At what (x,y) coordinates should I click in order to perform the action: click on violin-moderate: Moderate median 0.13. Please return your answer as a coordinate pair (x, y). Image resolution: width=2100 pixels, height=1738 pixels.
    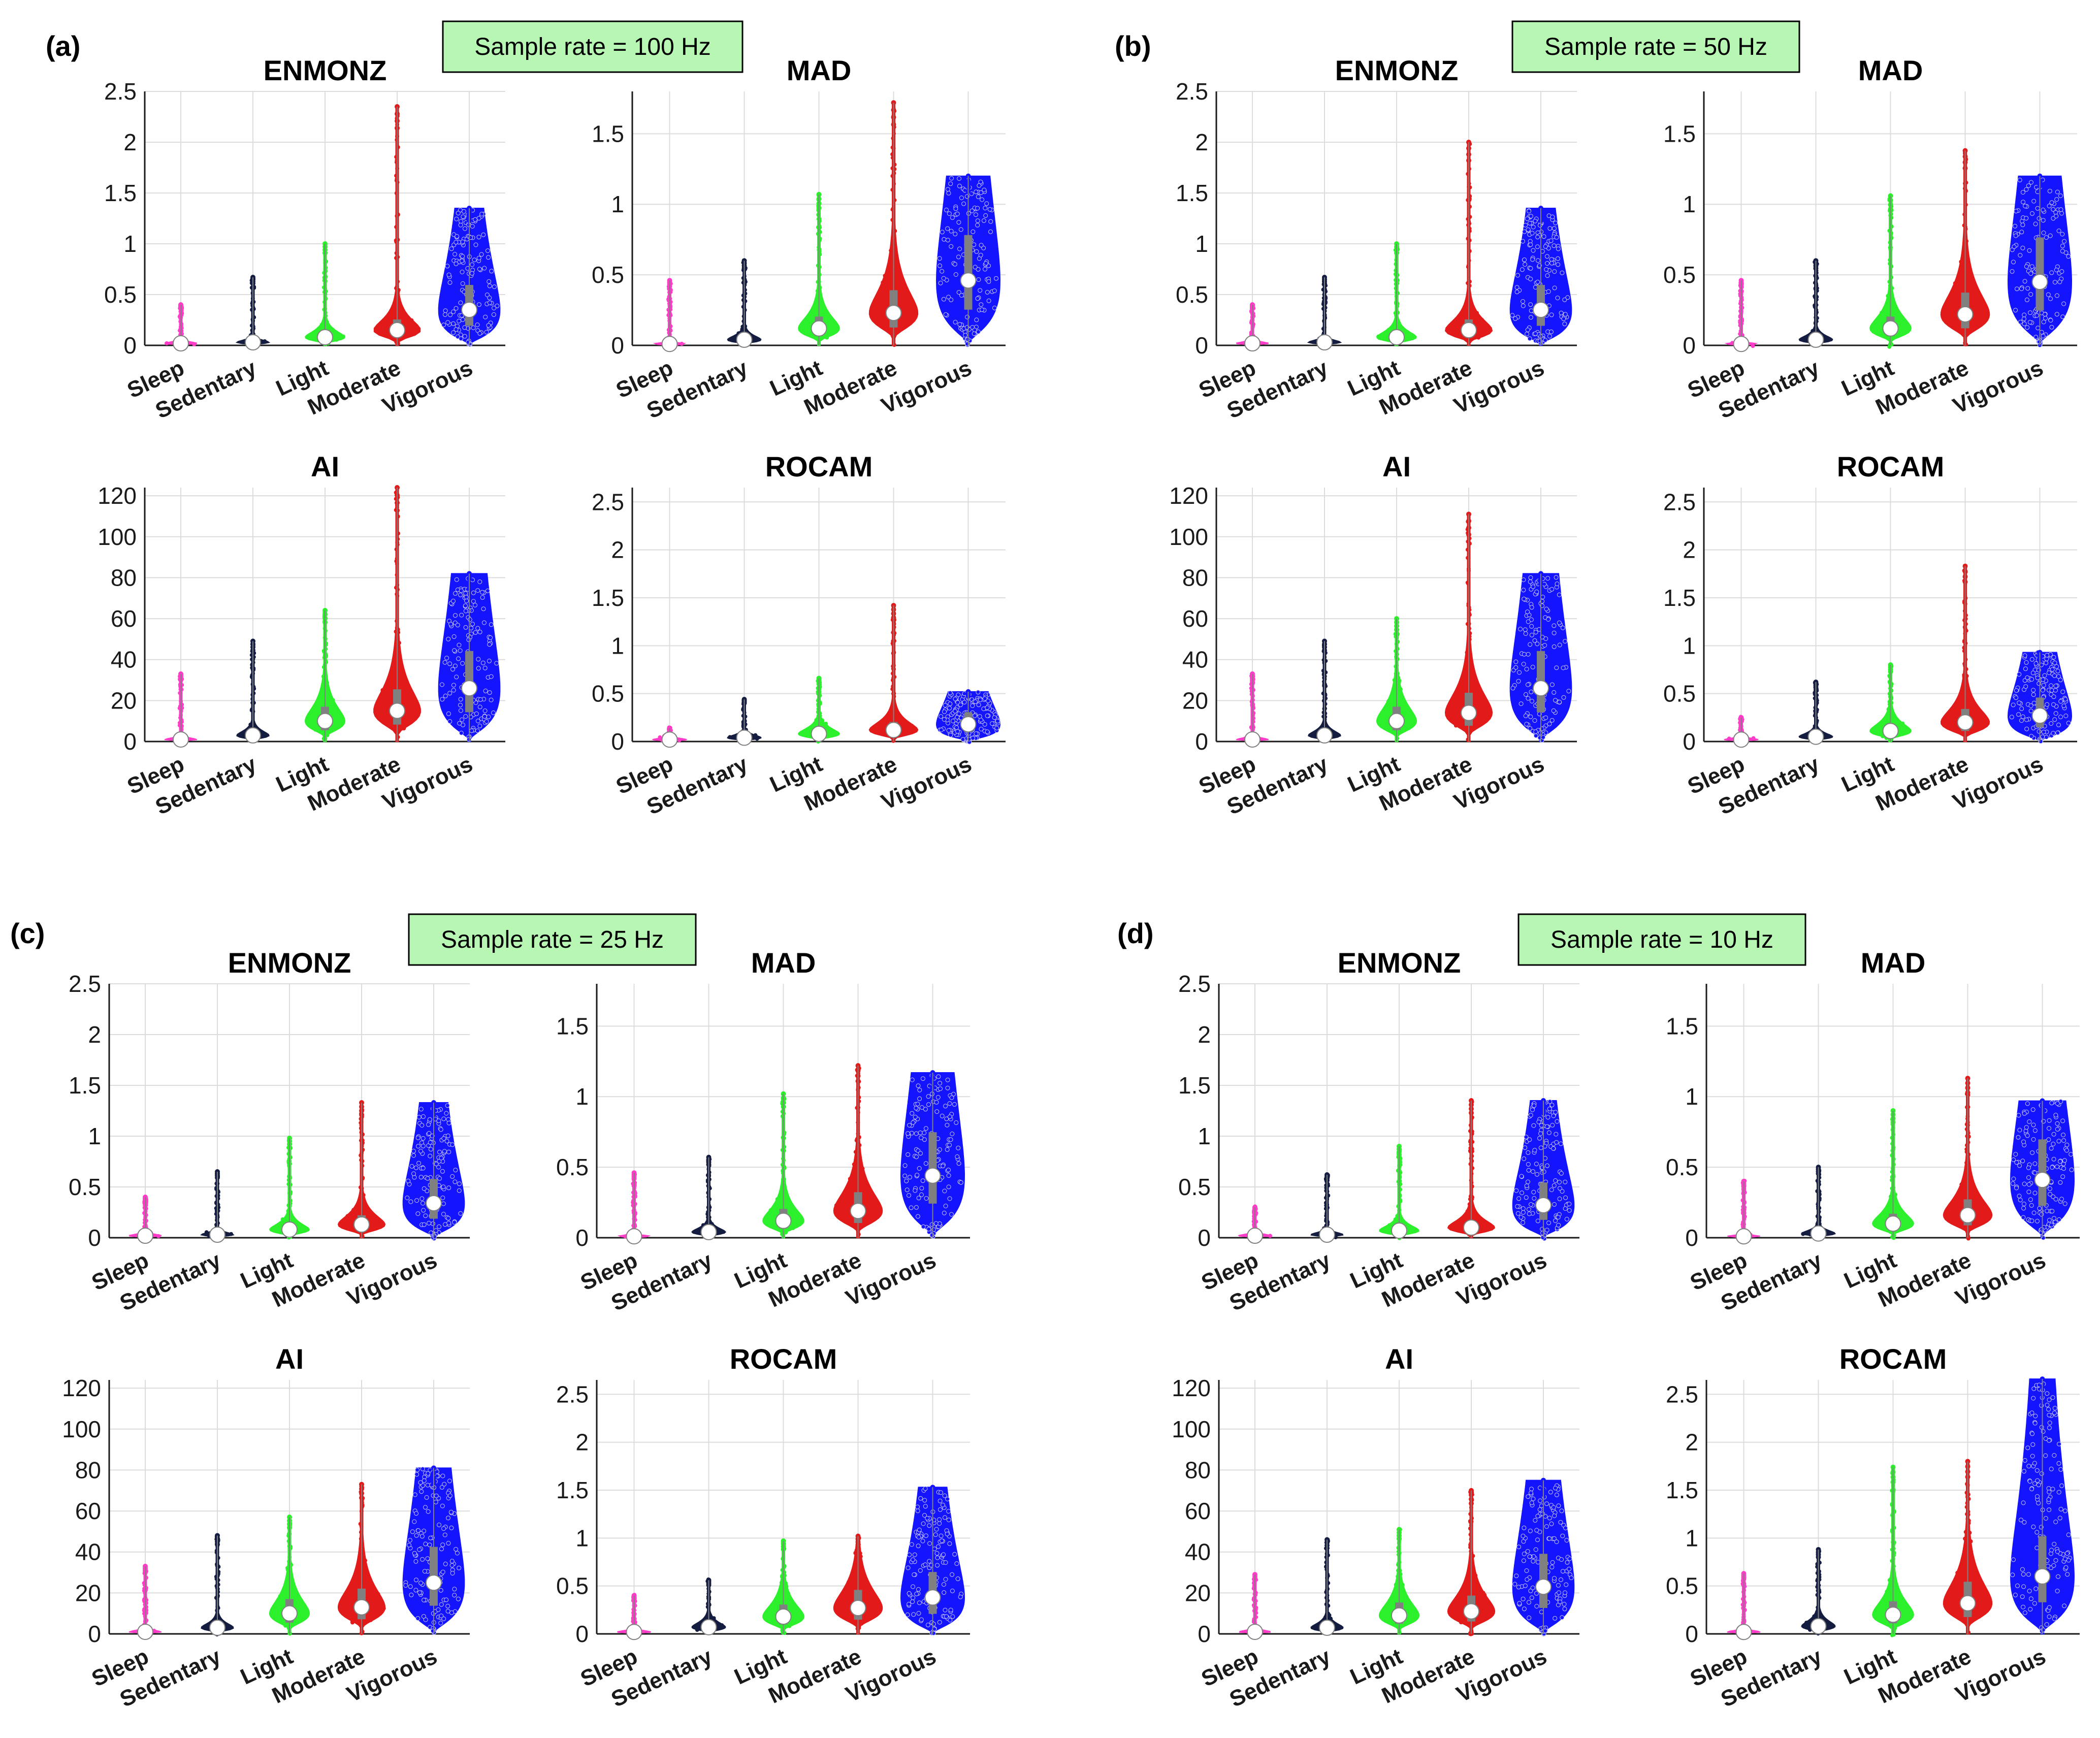
    Looking at the image, I should click on (361, 1170).